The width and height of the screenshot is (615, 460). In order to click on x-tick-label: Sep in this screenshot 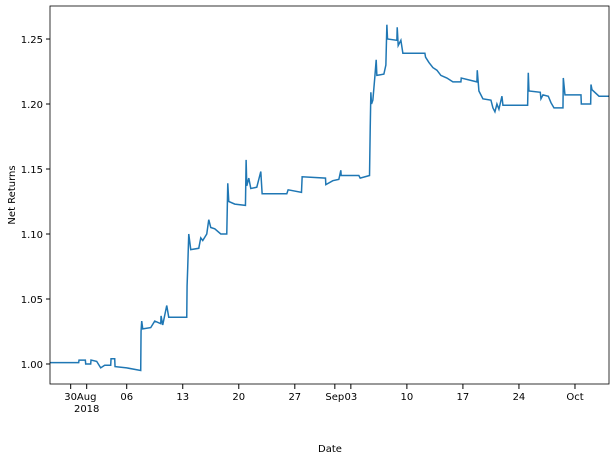, I will do `click(335, 397)`.